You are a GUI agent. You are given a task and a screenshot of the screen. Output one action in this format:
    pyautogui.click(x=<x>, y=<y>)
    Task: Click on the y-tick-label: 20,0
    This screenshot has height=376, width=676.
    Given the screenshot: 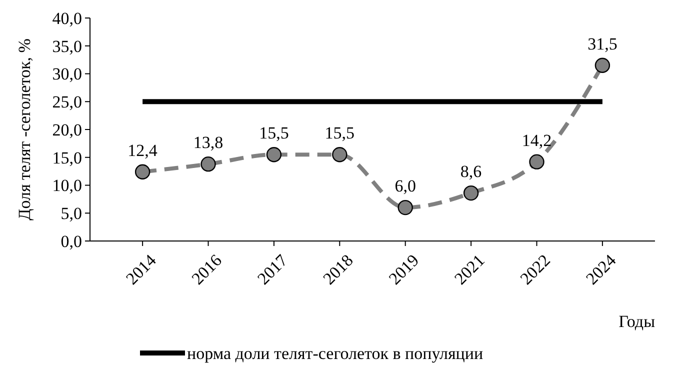 What is the action you would take?
    pyautogui.click(x=67, y=130)
    